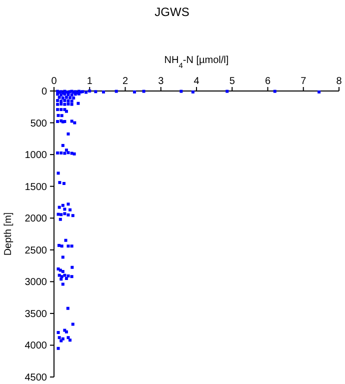 This screenshot has width=345, height=384. What do you see at coordinates (89, 81) in the screenshot?
I see `x-tick-label: 1` at bounding box center [89, 81].